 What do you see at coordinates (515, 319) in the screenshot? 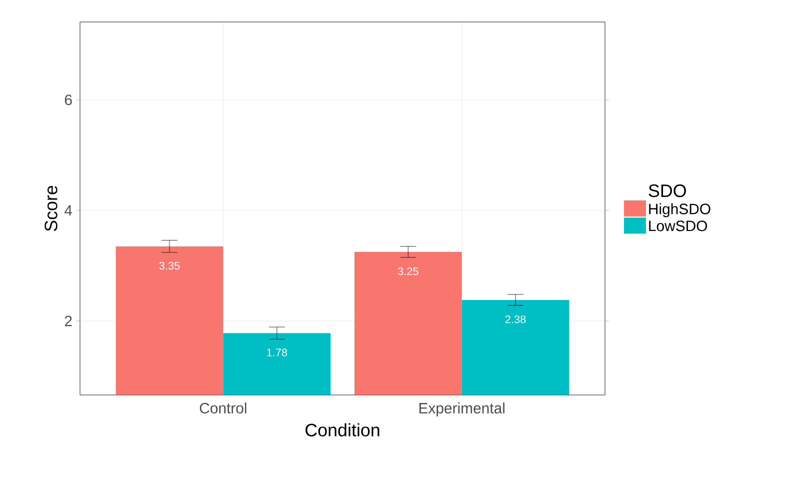
I see `data-label: 2.38` at bounding box center [515, 319].